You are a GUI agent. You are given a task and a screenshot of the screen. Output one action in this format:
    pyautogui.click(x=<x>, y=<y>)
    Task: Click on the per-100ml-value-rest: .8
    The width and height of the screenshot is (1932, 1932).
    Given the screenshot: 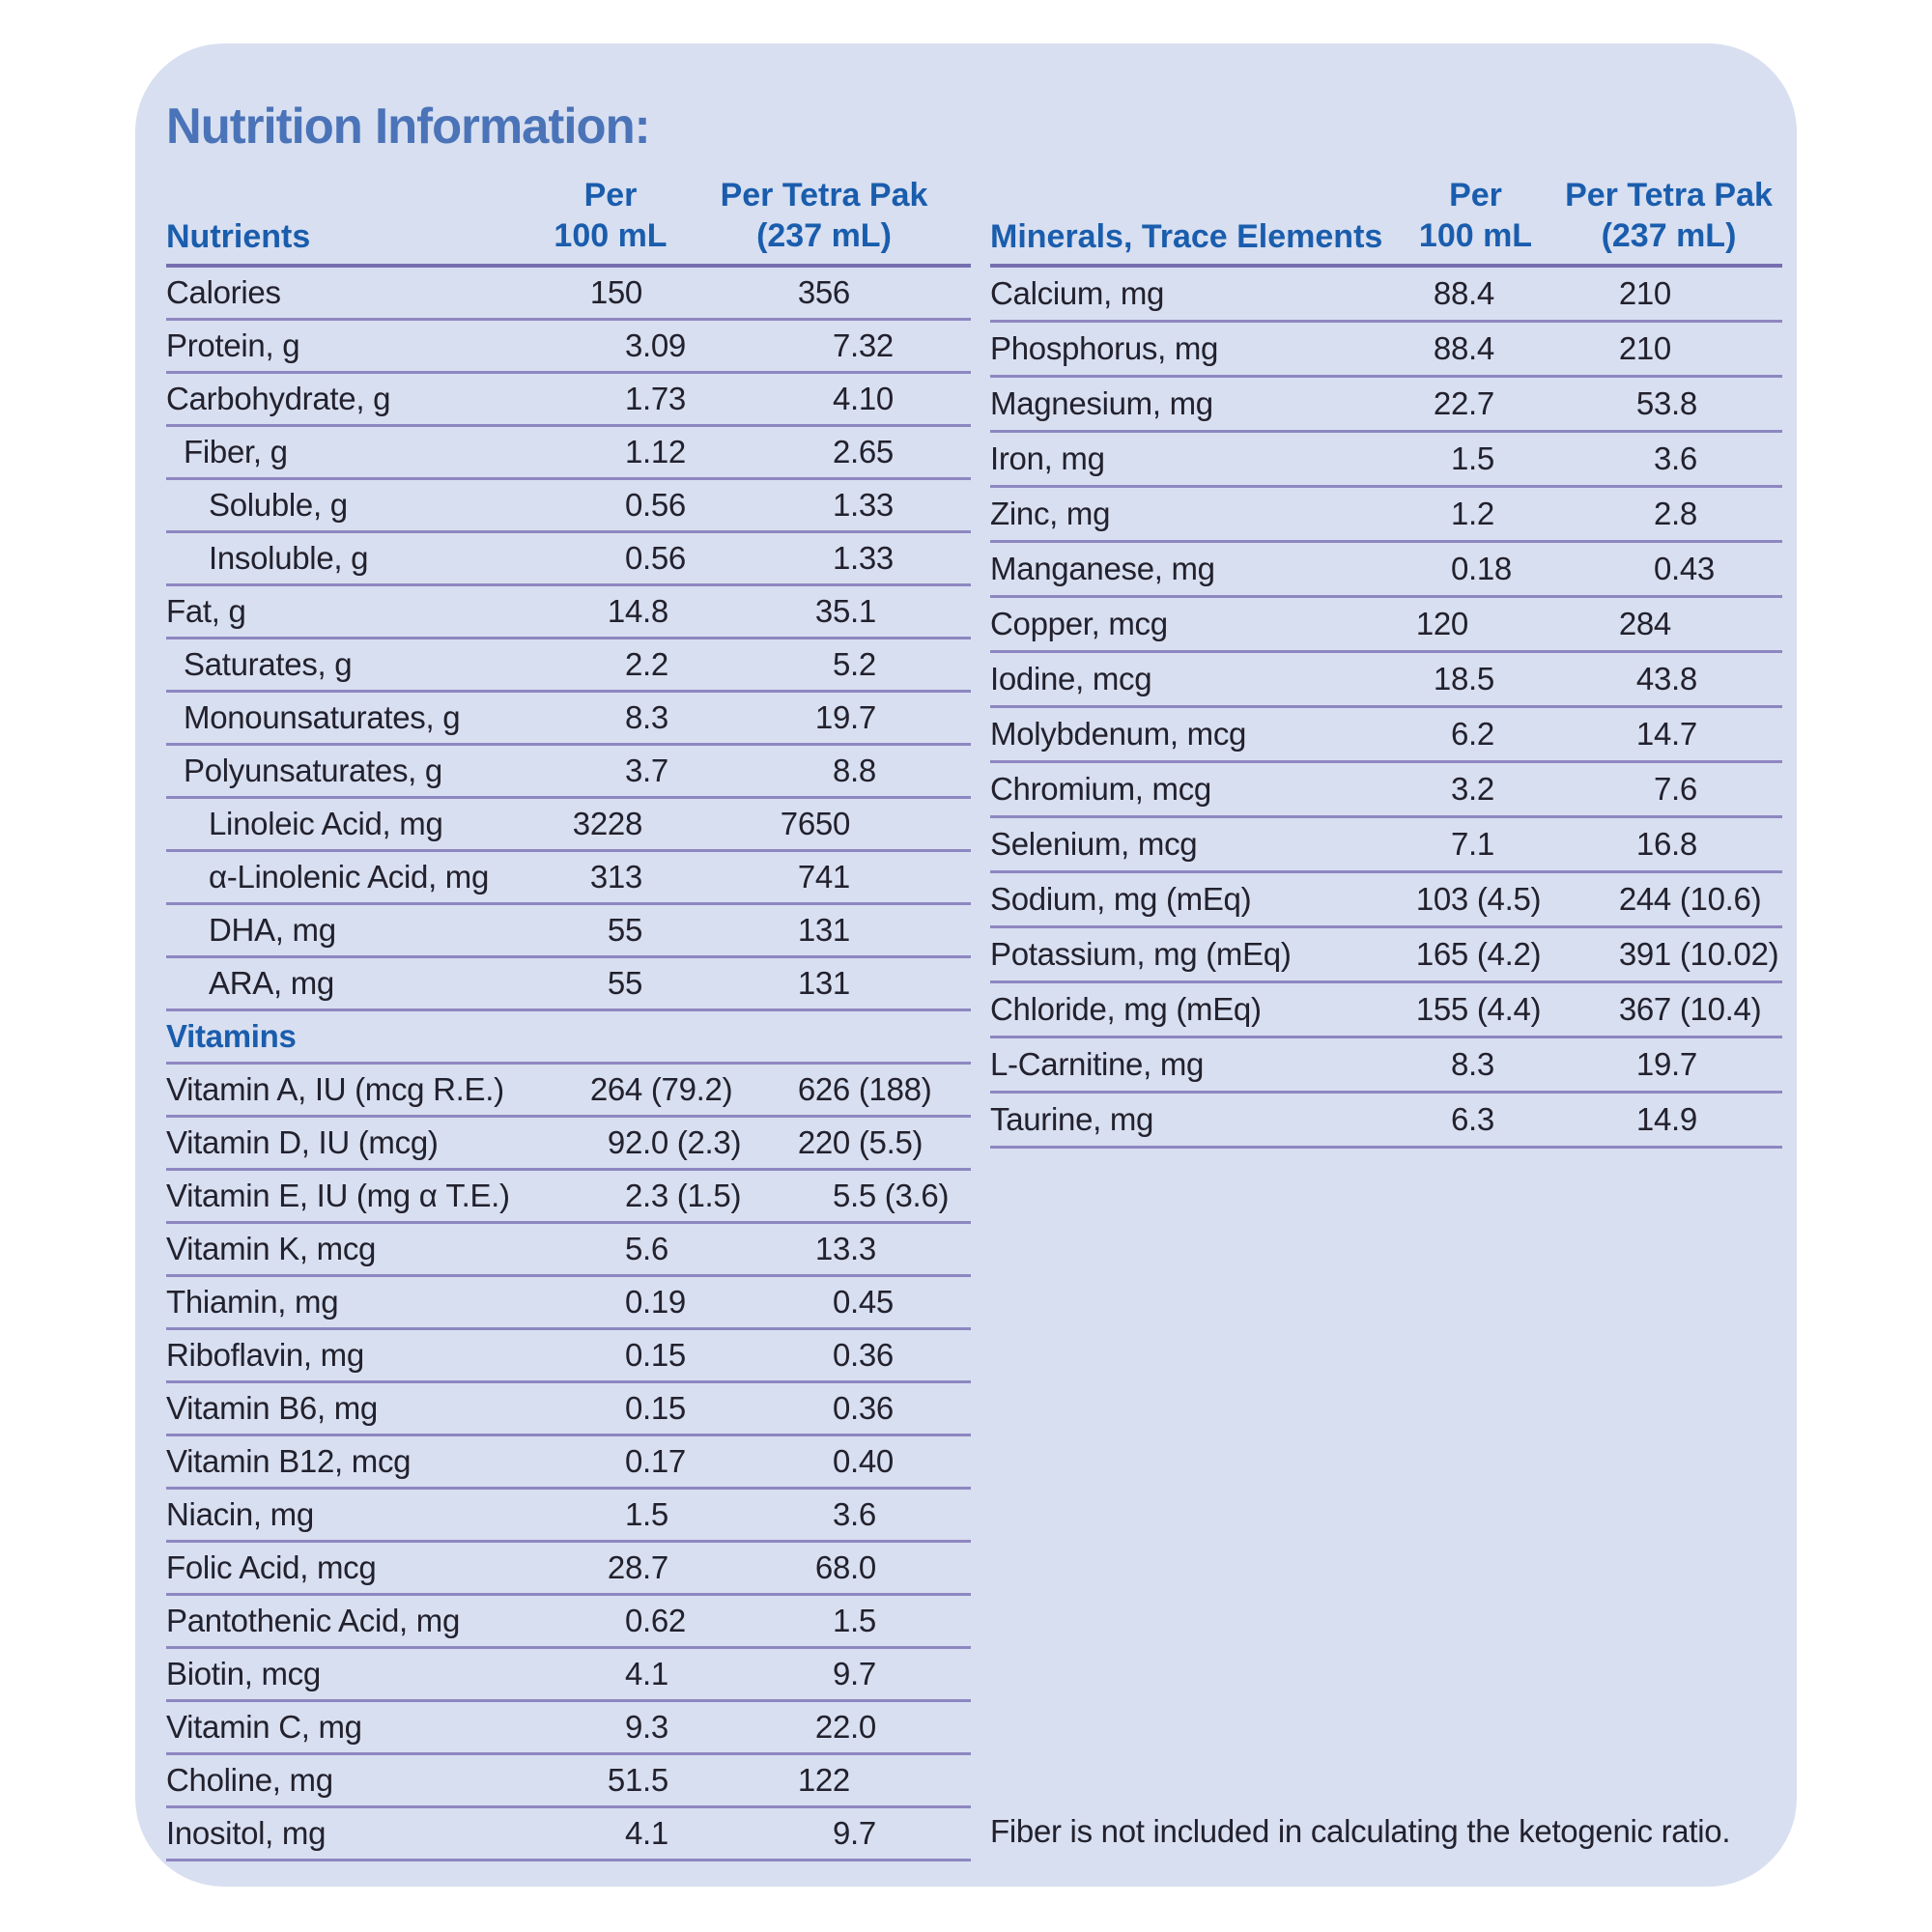 What is the action you would take?
    pyautogui.click(x=655, y=611)
    